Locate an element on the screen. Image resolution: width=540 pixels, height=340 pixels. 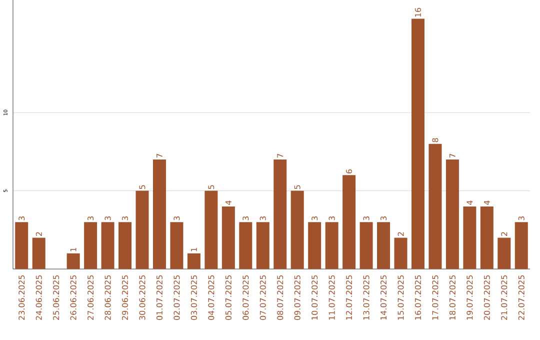
x-tick-label: 09.07.2025 is located at coordinates (297, 297).